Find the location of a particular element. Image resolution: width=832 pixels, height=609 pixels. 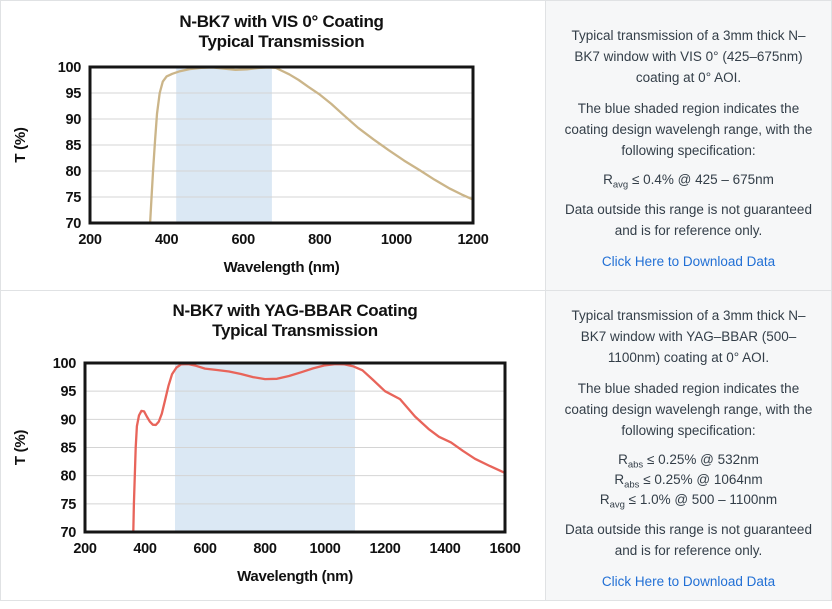

svg-text: N-BK7 with VIS 0° Coating is located at coordinates (281, 21).